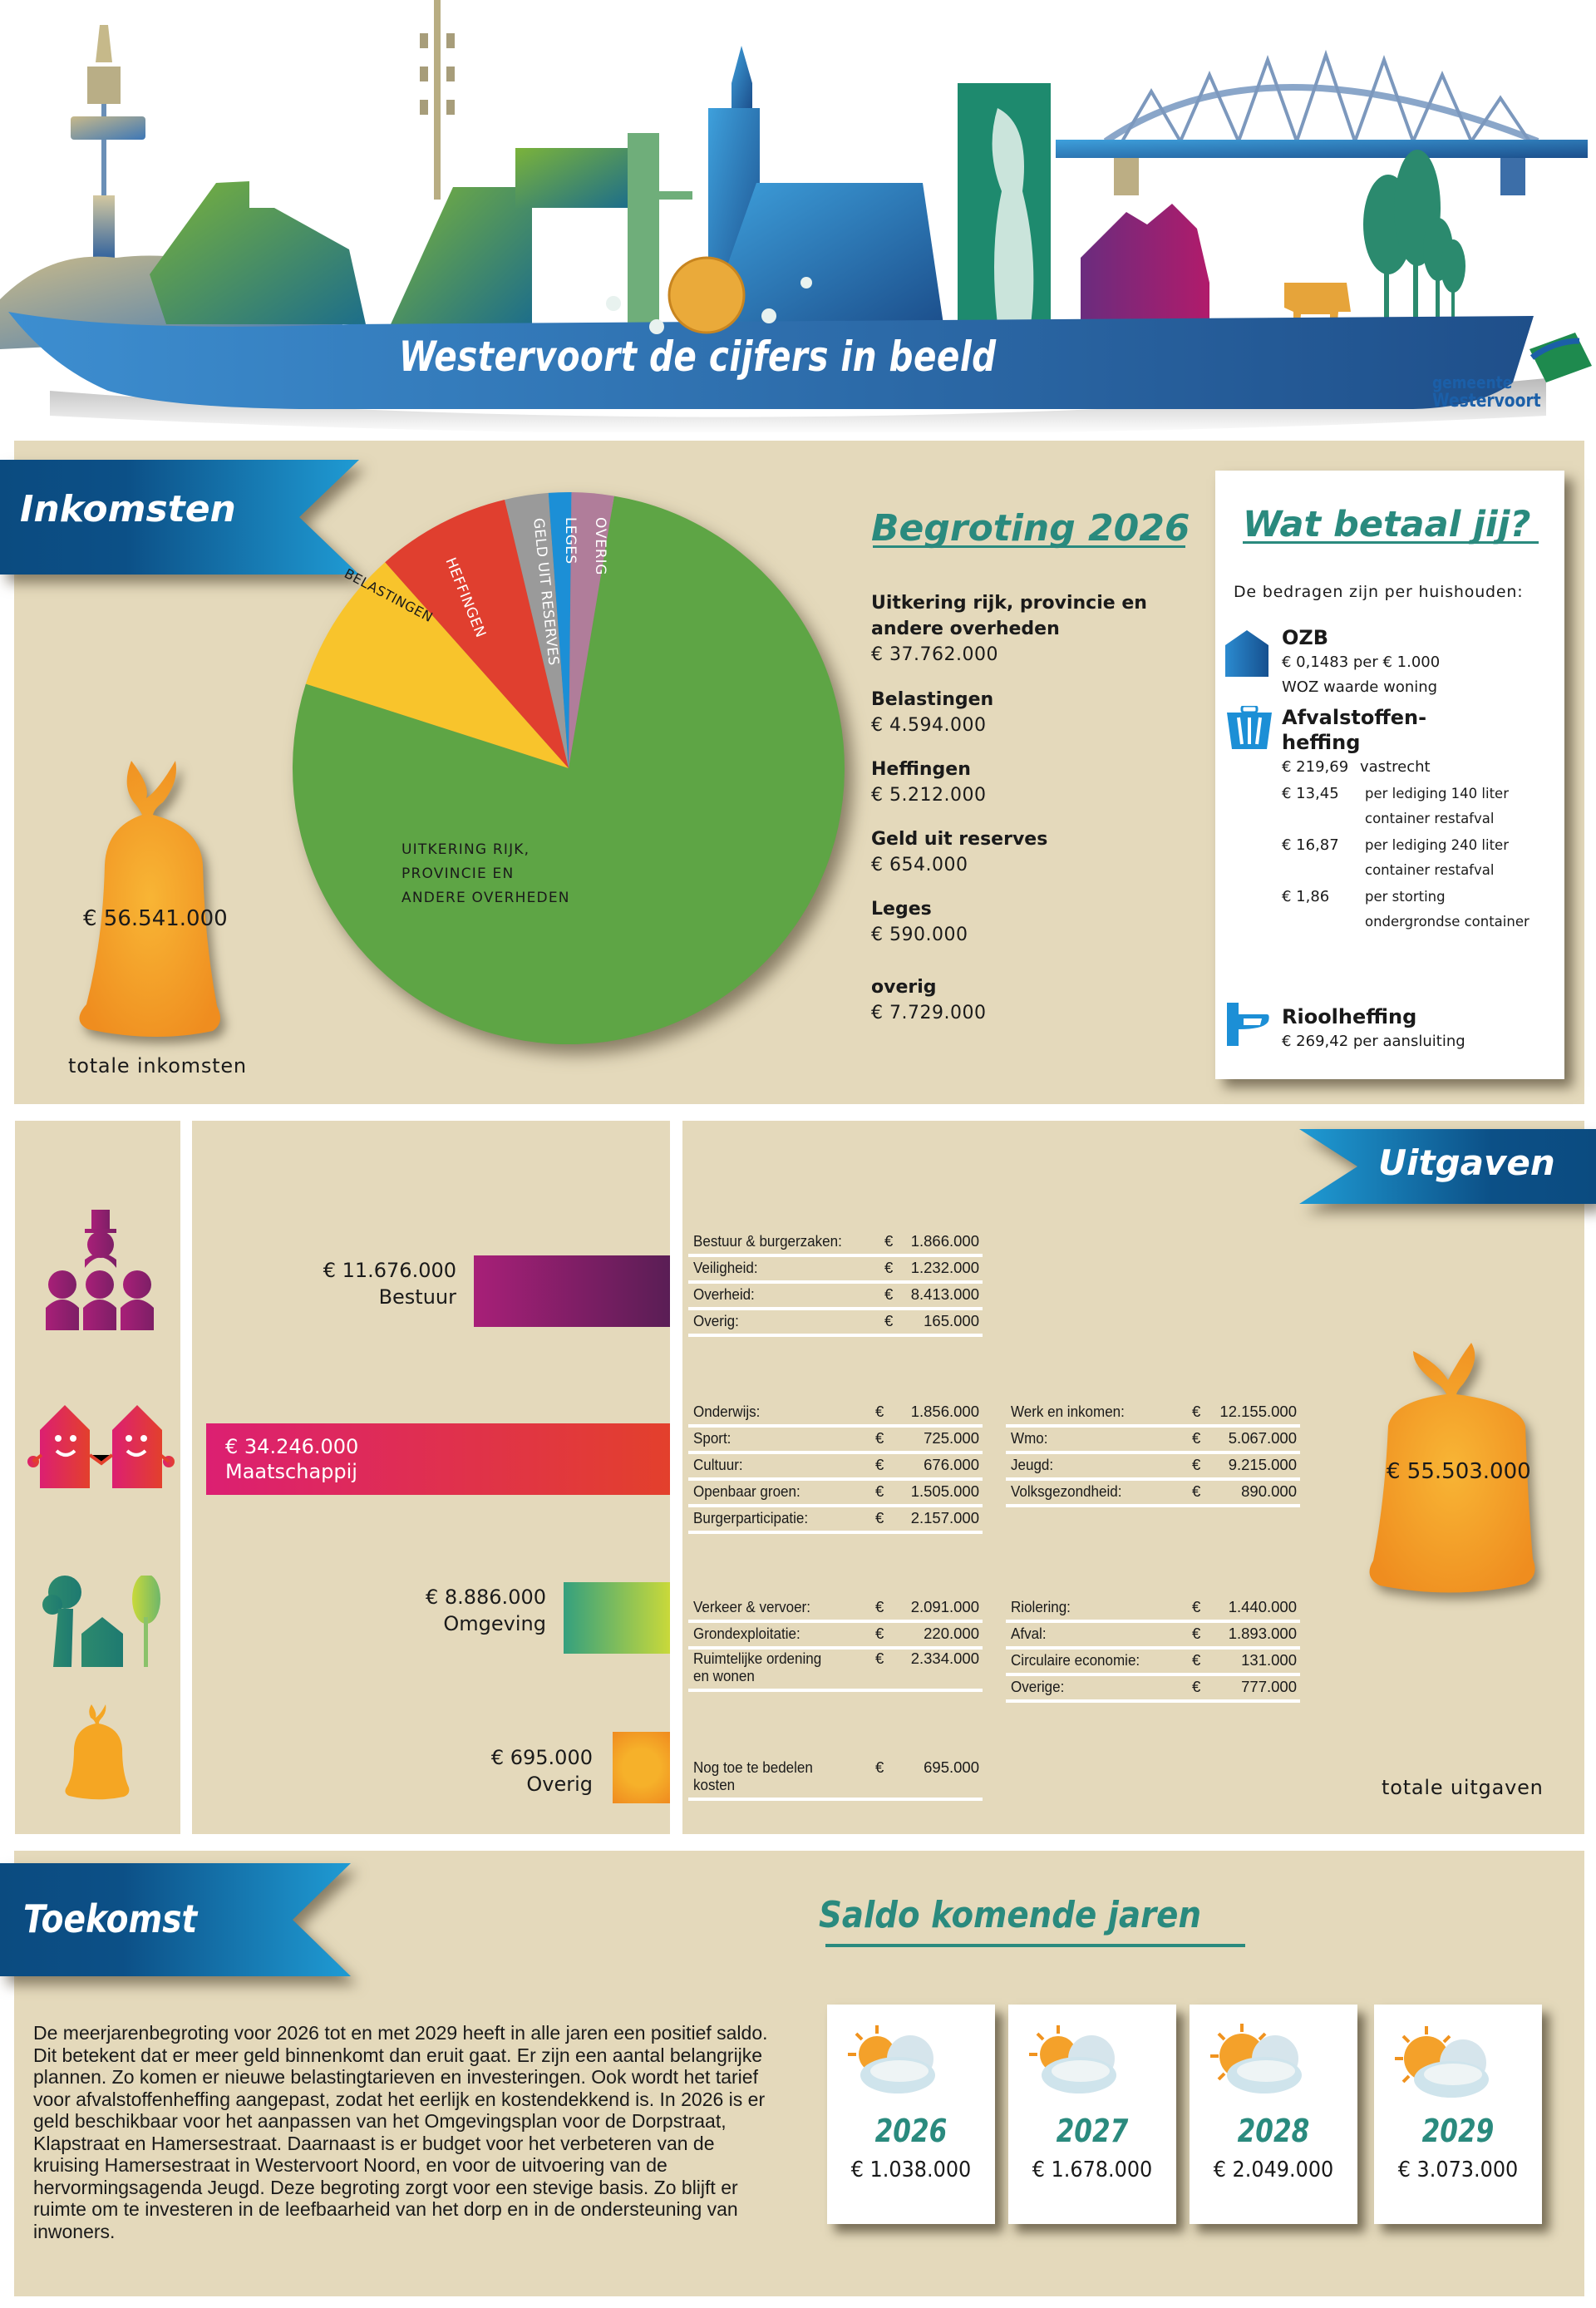 The image size is (1596, 2308). Describe the element at coordinates (1395, 845) in the screenshot. I see `afval-row: € 16,87 per lediging 240 liter` at that location.